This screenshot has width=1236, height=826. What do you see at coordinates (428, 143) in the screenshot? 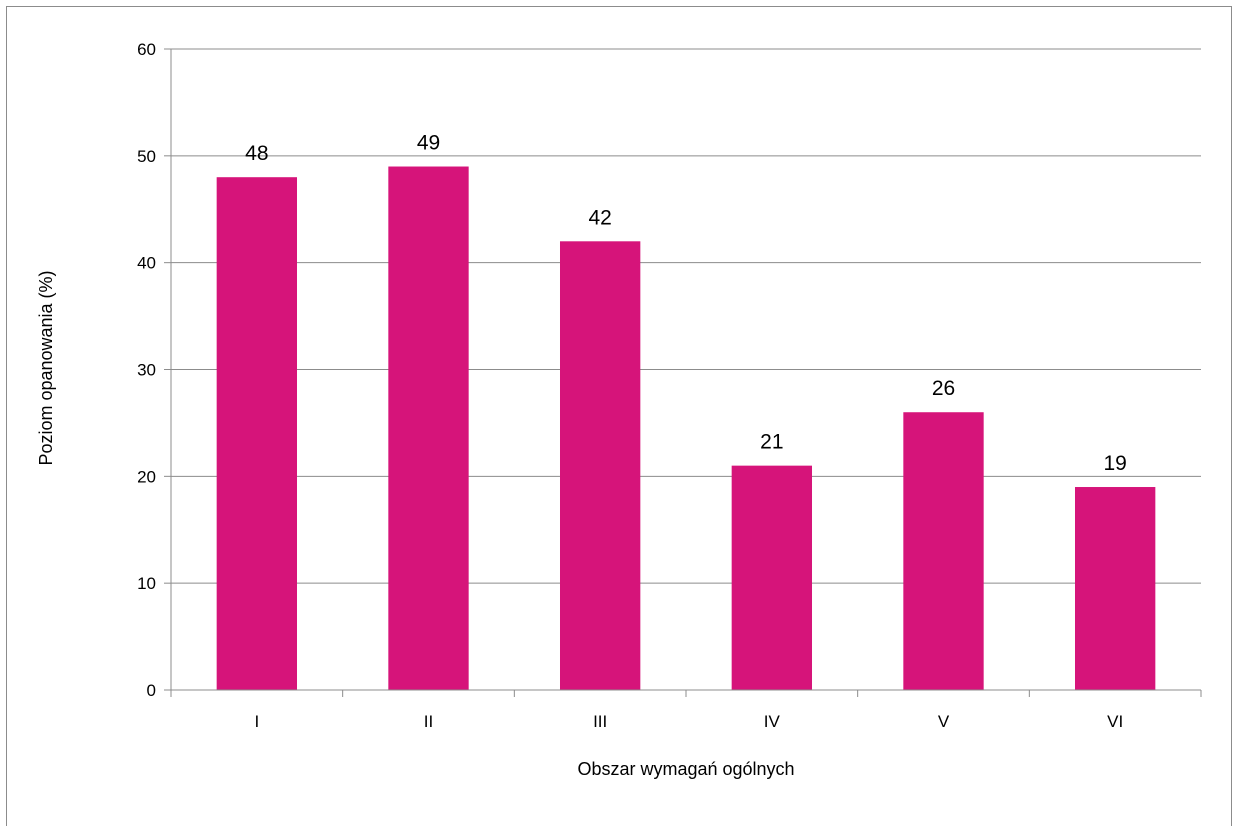
I see `data-label: 49` at bounding box center [428, 143].